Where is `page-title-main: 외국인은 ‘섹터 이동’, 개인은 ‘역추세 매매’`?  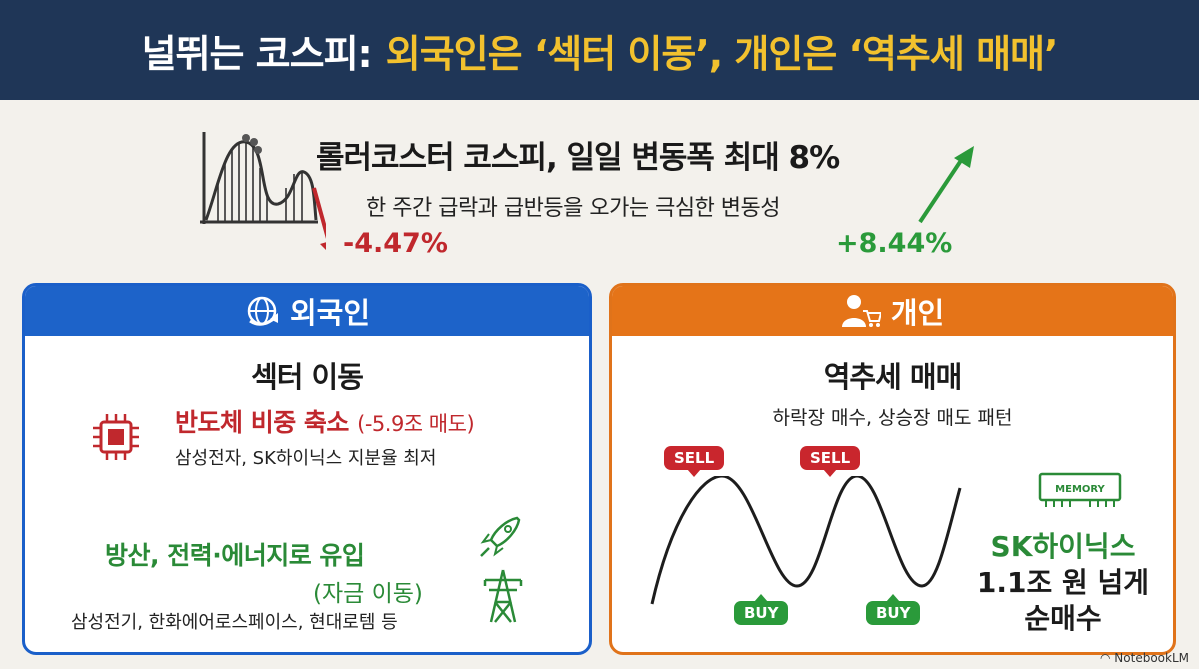 page-title-main: 외국인은 ‘섹터 이동’, 개인은 ‘역추세 매매’ is located at coordinates (722, 53).